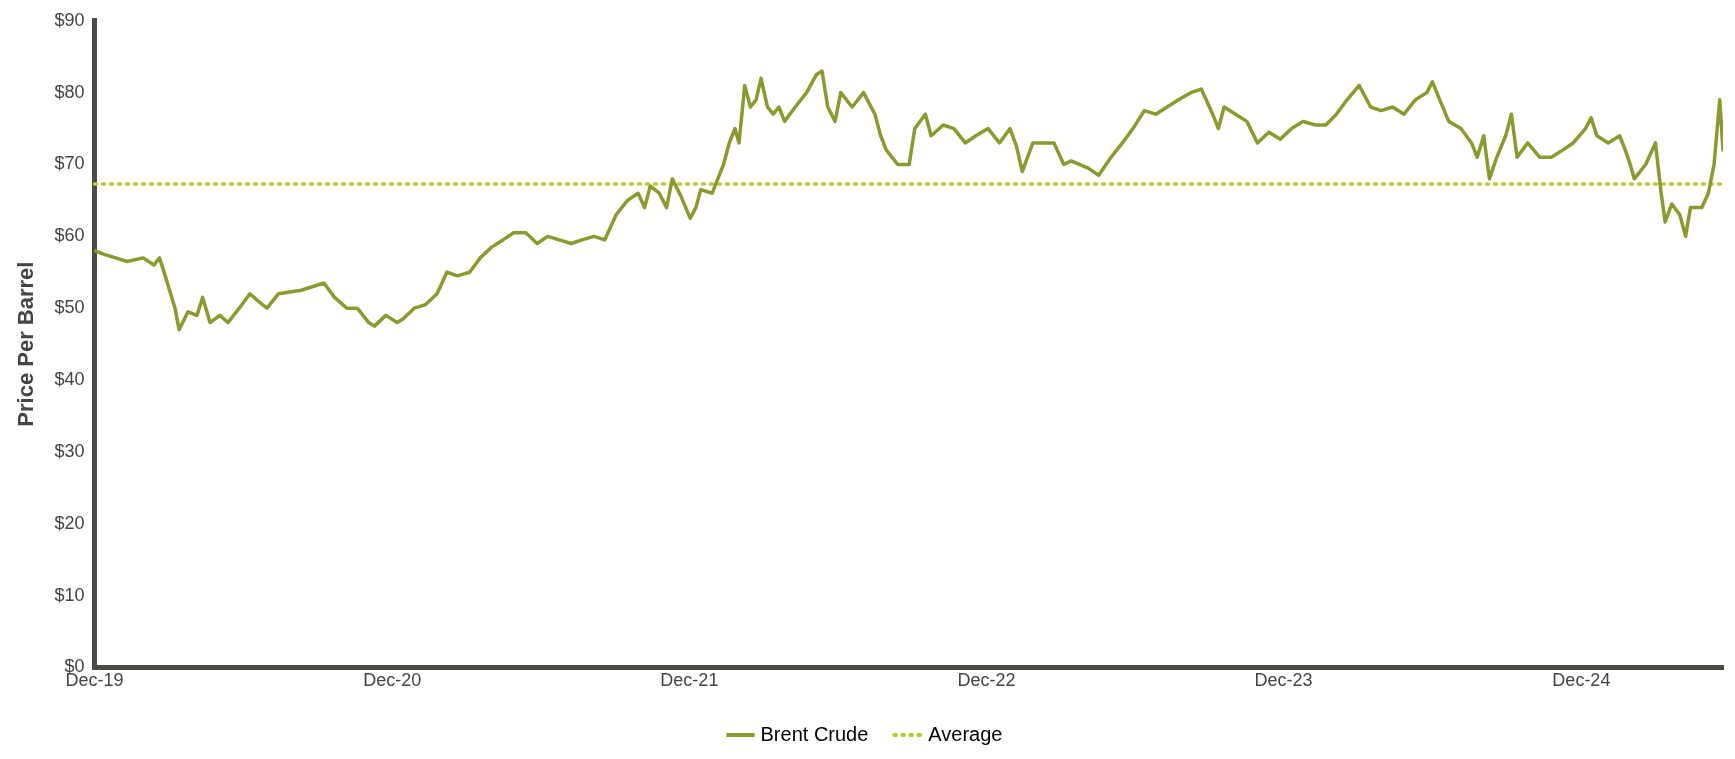 This screenshot has height=759, width=1735. I want to click on x-tick-label: Dec-24, so click(1581, 680).